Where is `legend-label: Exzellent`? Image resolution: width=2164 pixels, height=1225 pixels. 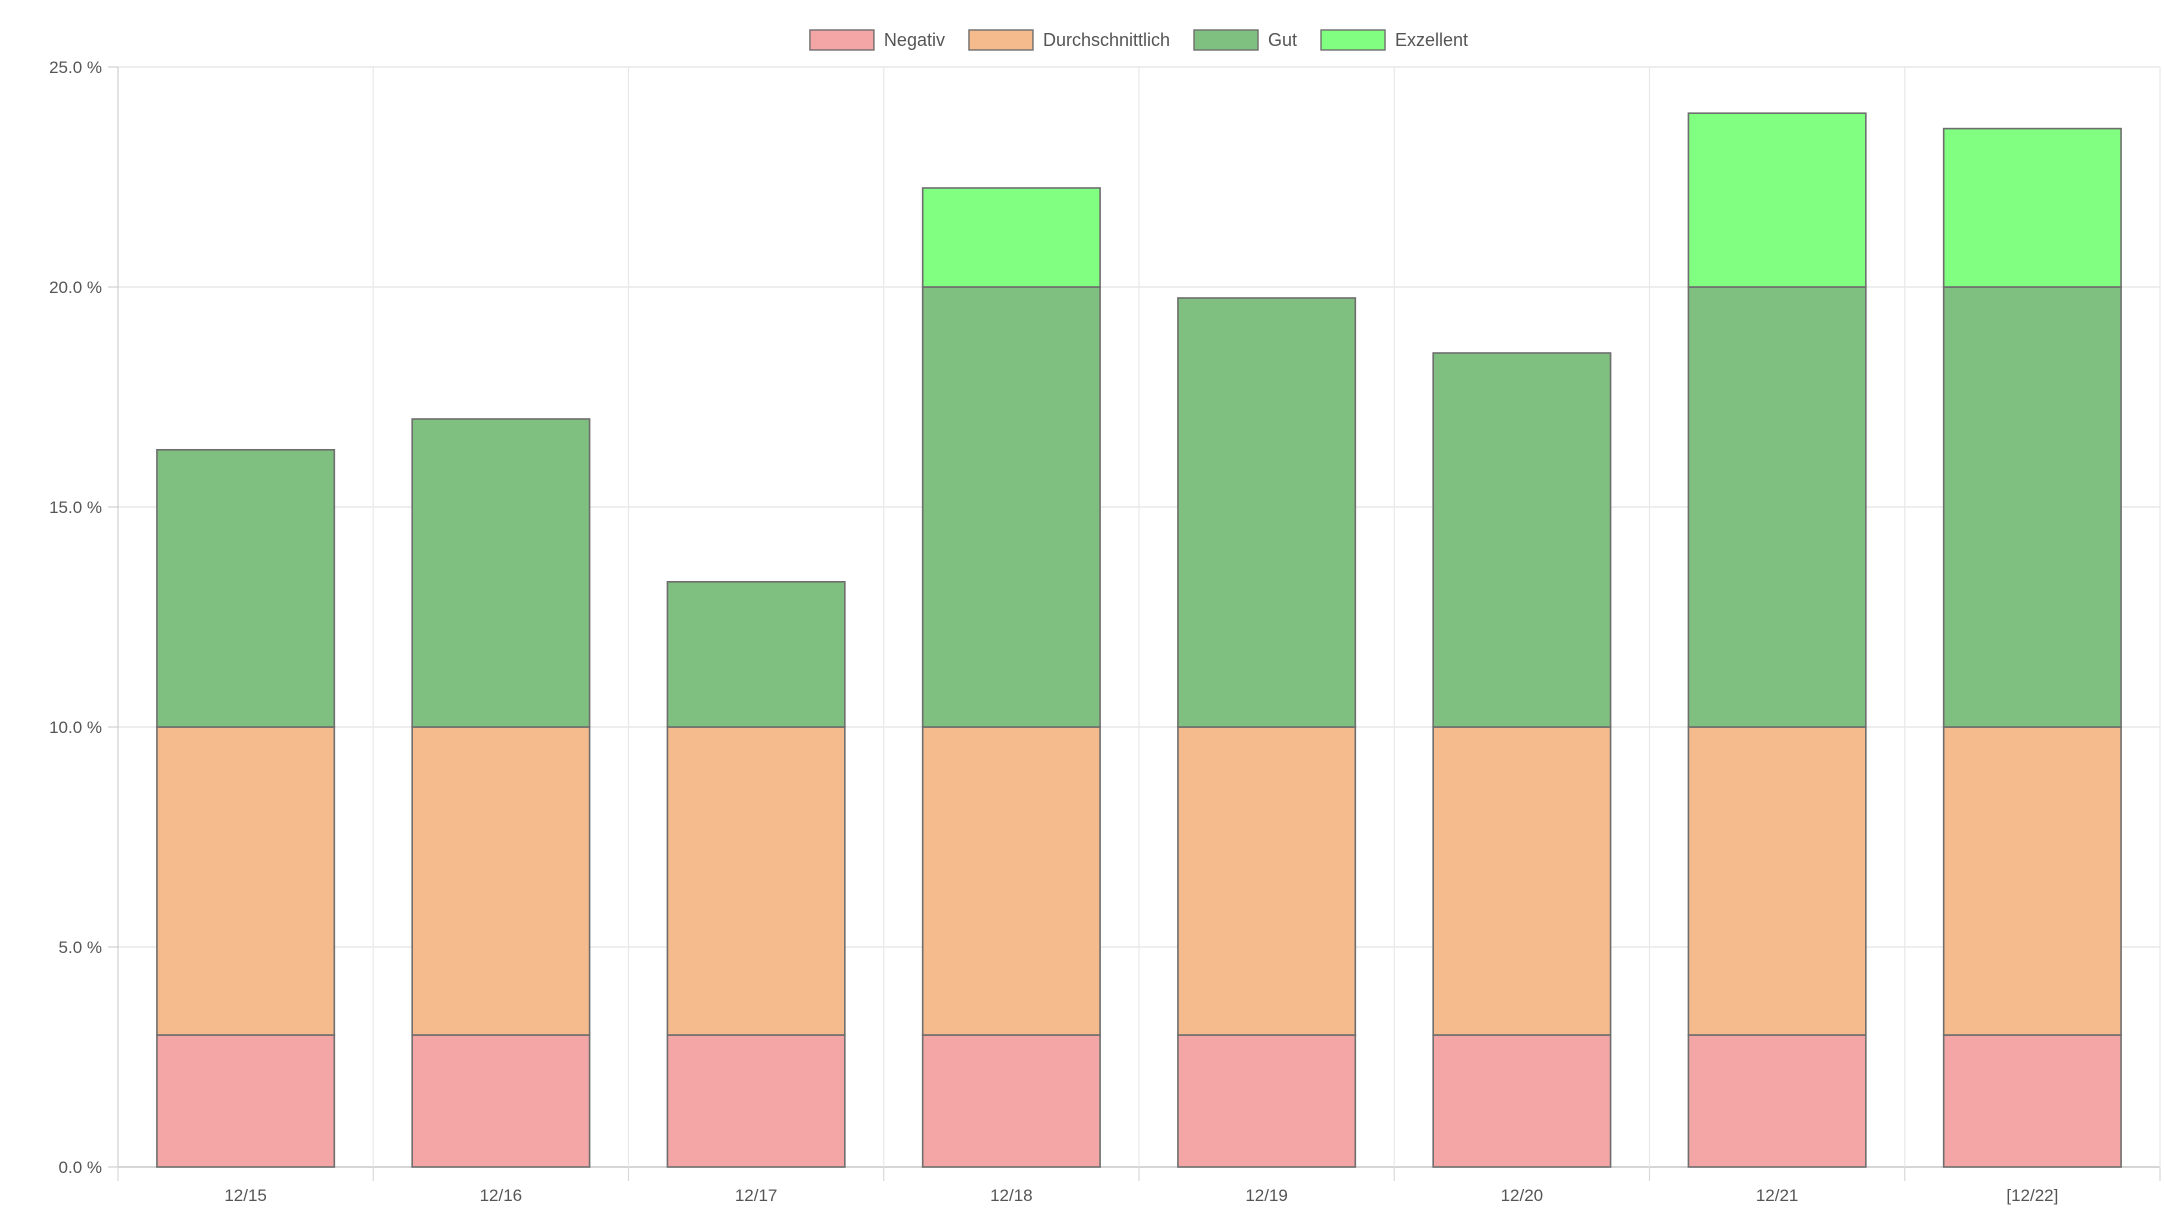 legend-label: Exzellent is located at coordinates (1431, 40).